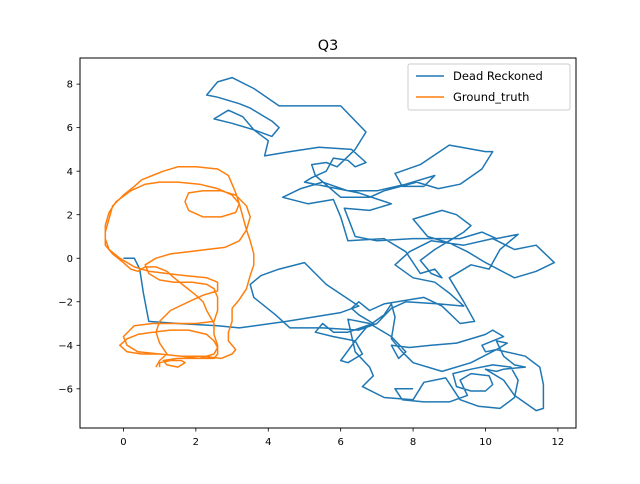  Describe the element at coordinates (70, 172) in the screenshot. I see `y-tick-label: 4` at that location.